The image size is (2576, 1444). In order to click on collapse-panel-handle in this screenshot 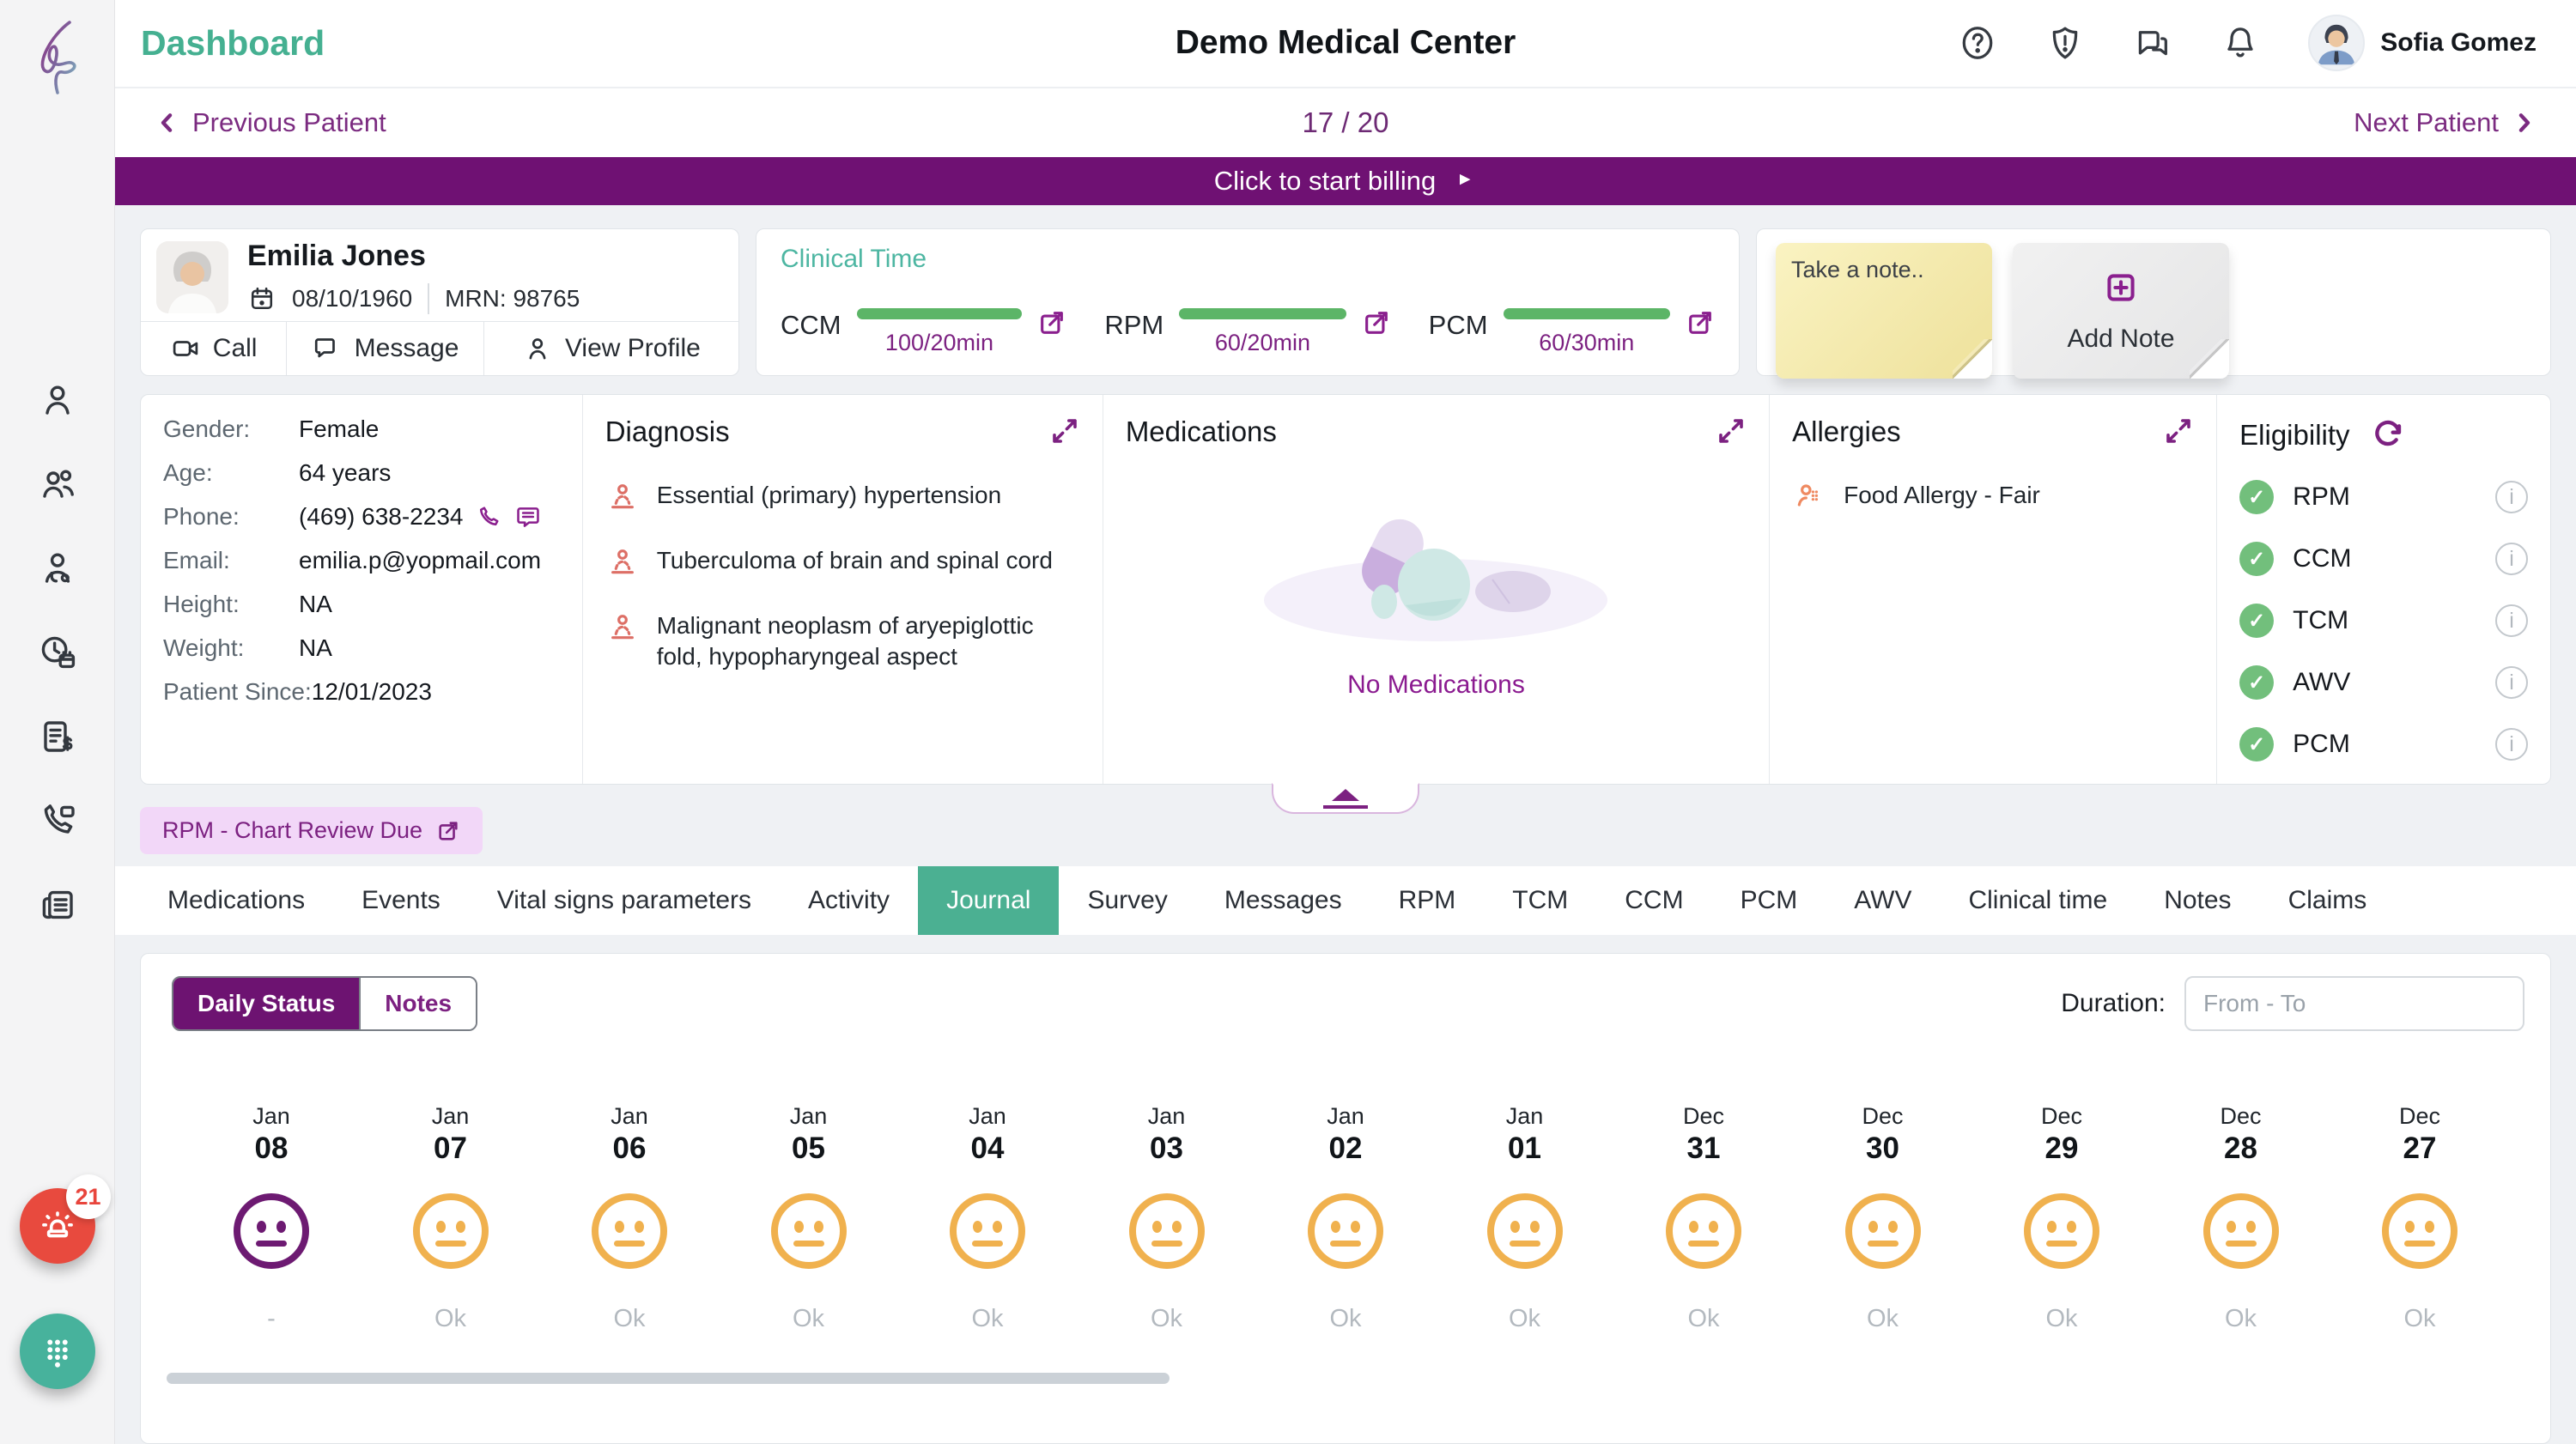, I will do `click(1345, 799)`.